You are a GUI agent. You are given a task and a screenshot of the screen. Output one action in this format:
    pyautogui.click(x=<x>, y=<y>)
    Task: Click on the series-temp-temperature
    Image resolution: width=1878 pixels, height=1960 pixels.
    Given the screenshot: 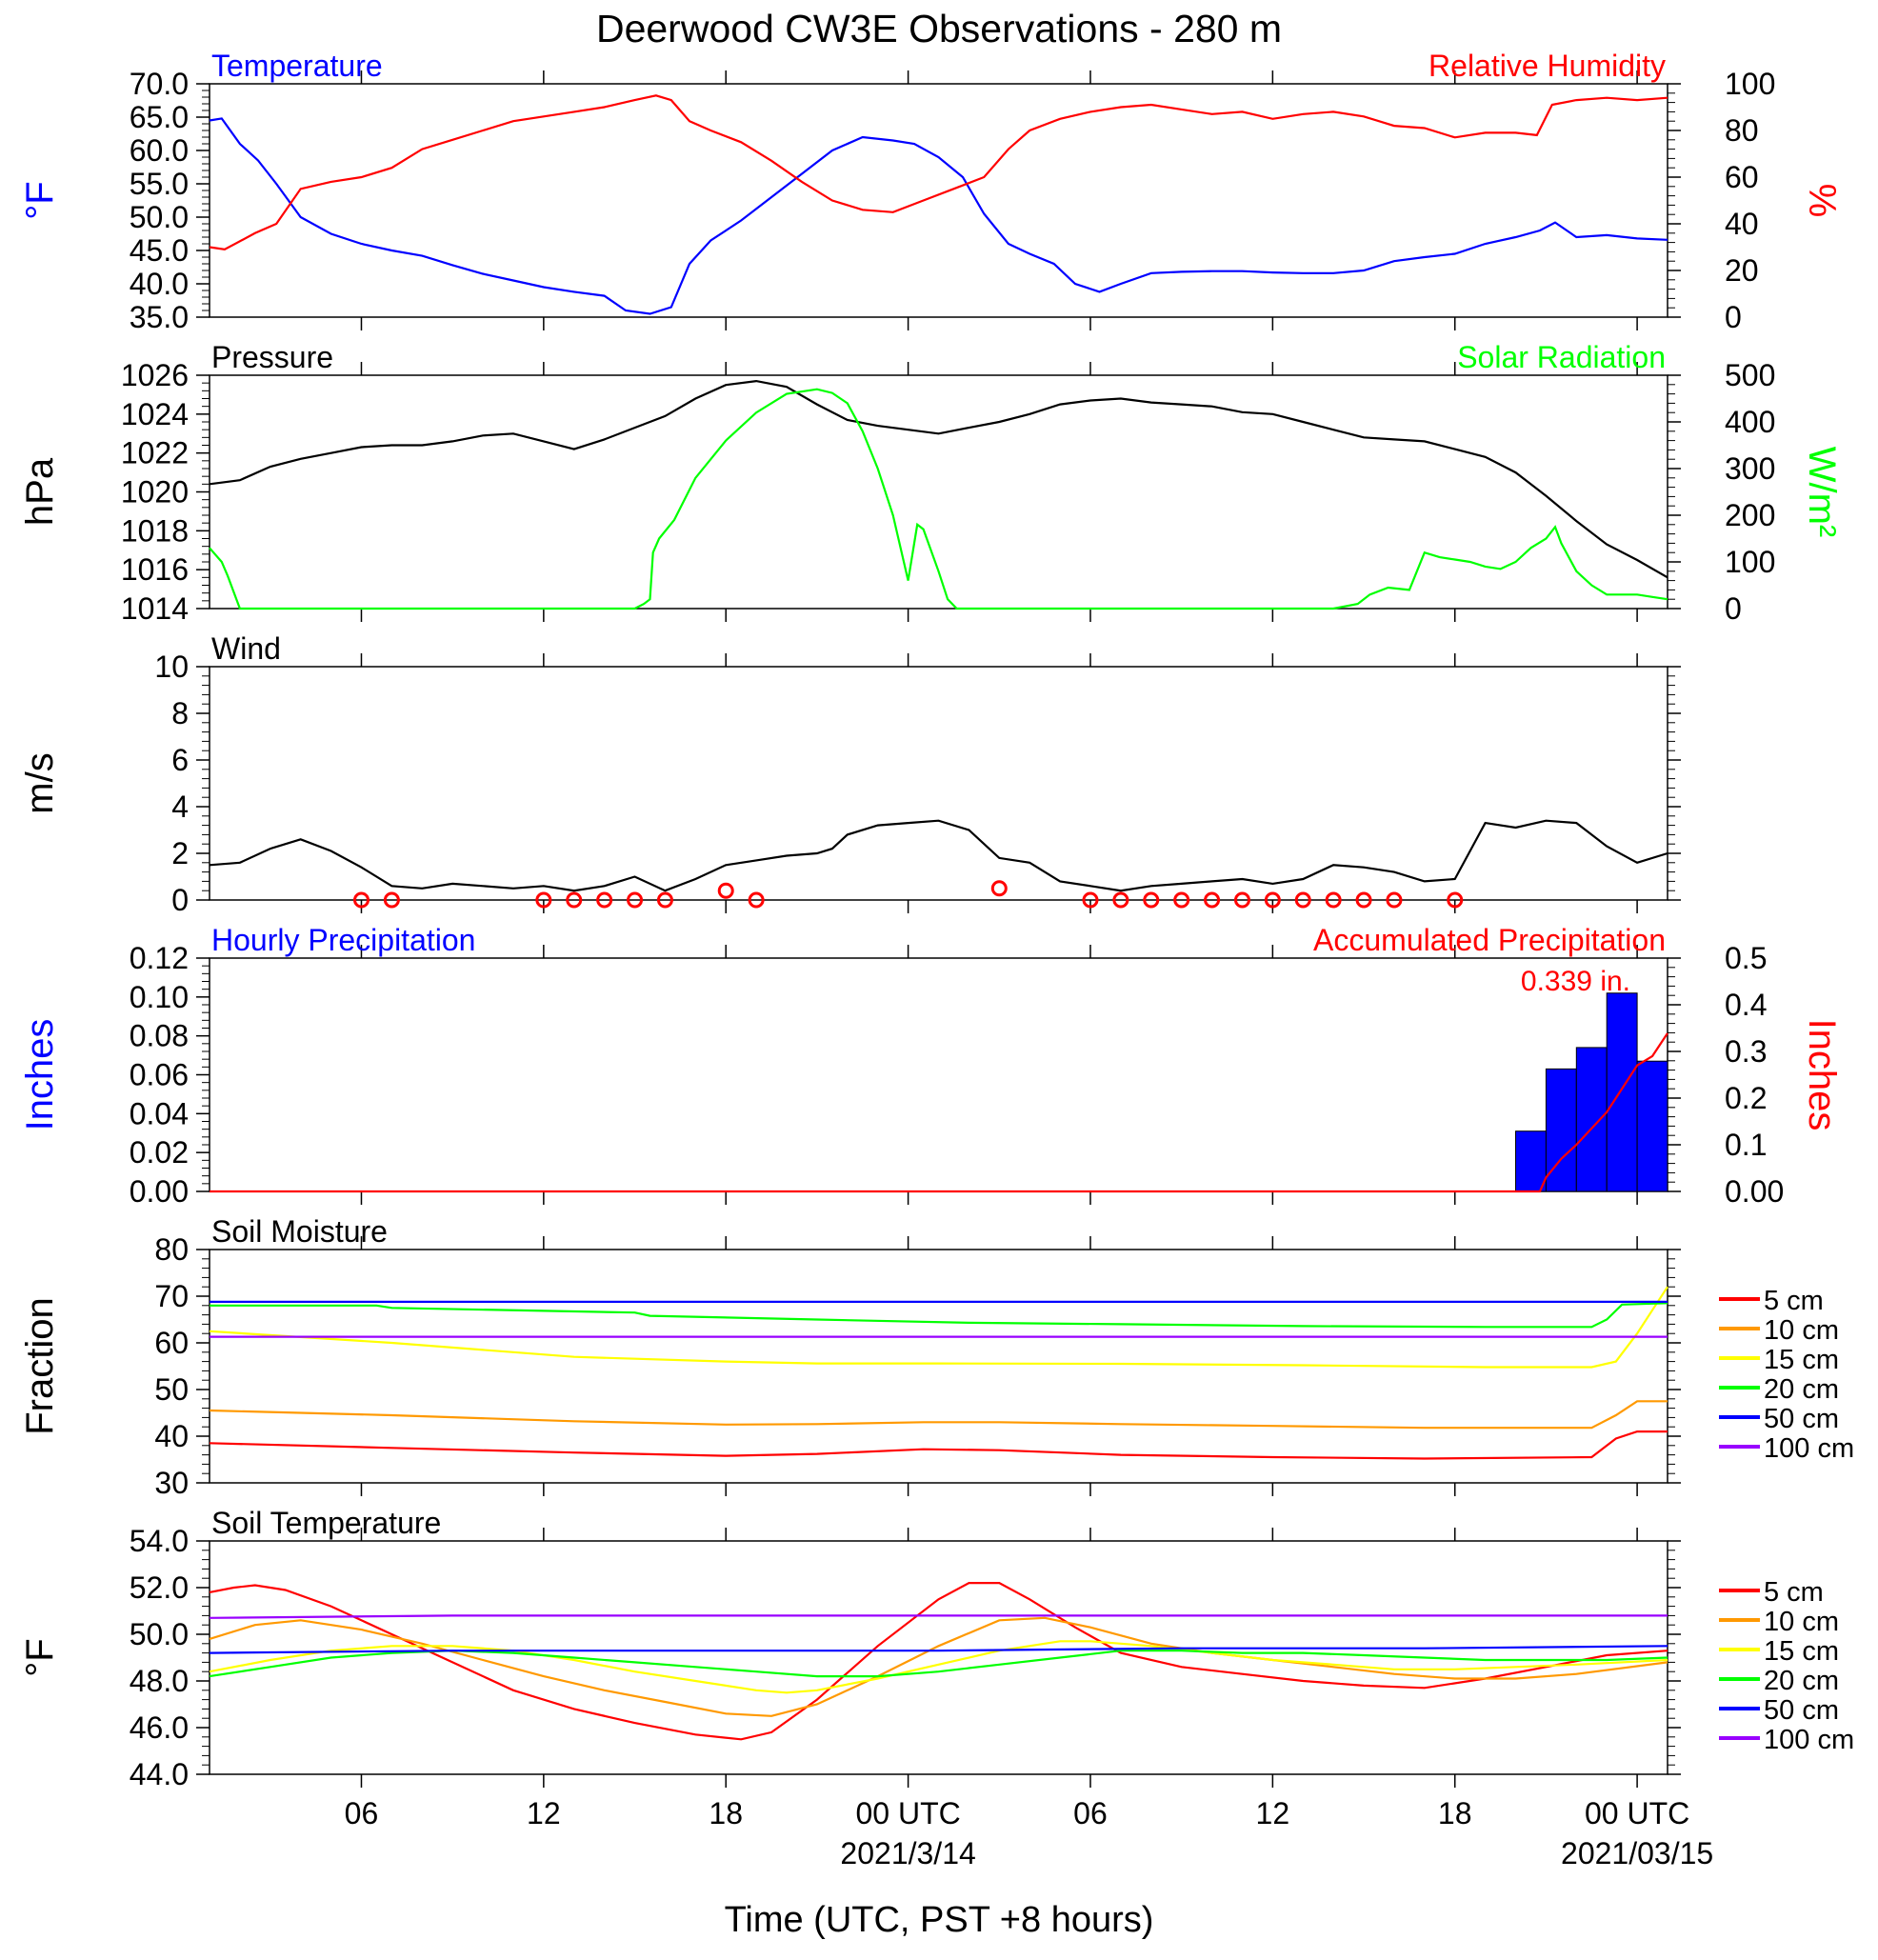 What is the action you would take?
    pyautogui.click(x=938, y=216)
    